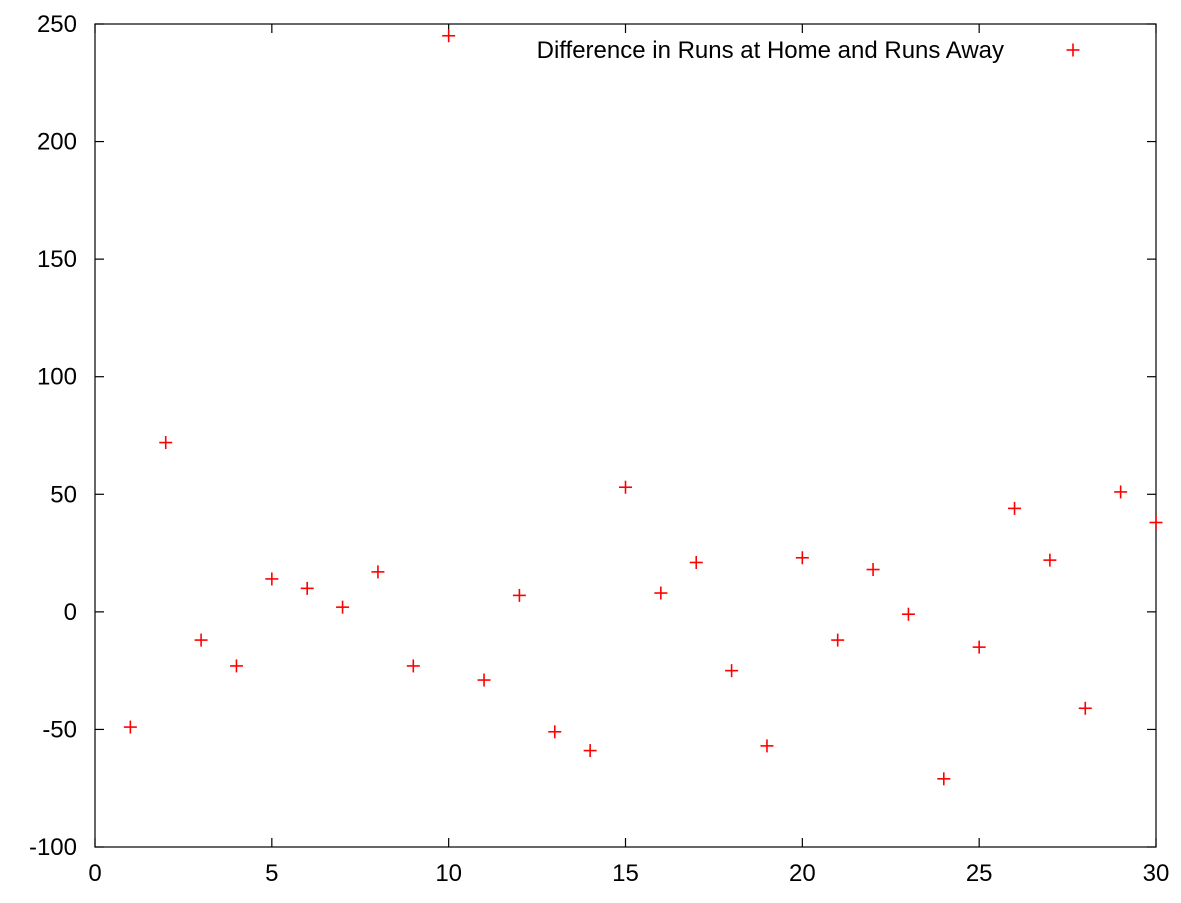 The width and height of the screenshot is (1181, 903). I want to click on y-tick-label: 0, so click(70, 612).